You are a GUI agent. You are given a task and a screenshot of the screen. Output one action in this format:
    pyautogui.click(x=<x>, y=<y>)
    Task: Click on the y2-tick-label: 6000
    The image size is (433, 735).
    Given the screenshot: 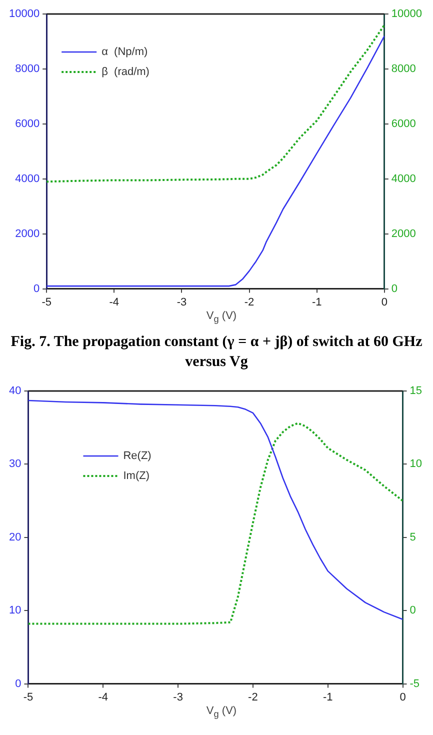 What is the action you would take?
    pyautogui.click(x=403, y=124)
    